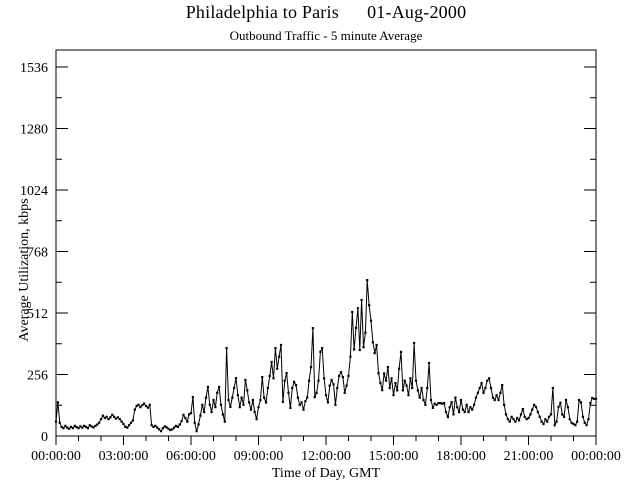 This screenshot has width=624, height=486. I want to click on y-tick-label: 1280, so click(34, 130).